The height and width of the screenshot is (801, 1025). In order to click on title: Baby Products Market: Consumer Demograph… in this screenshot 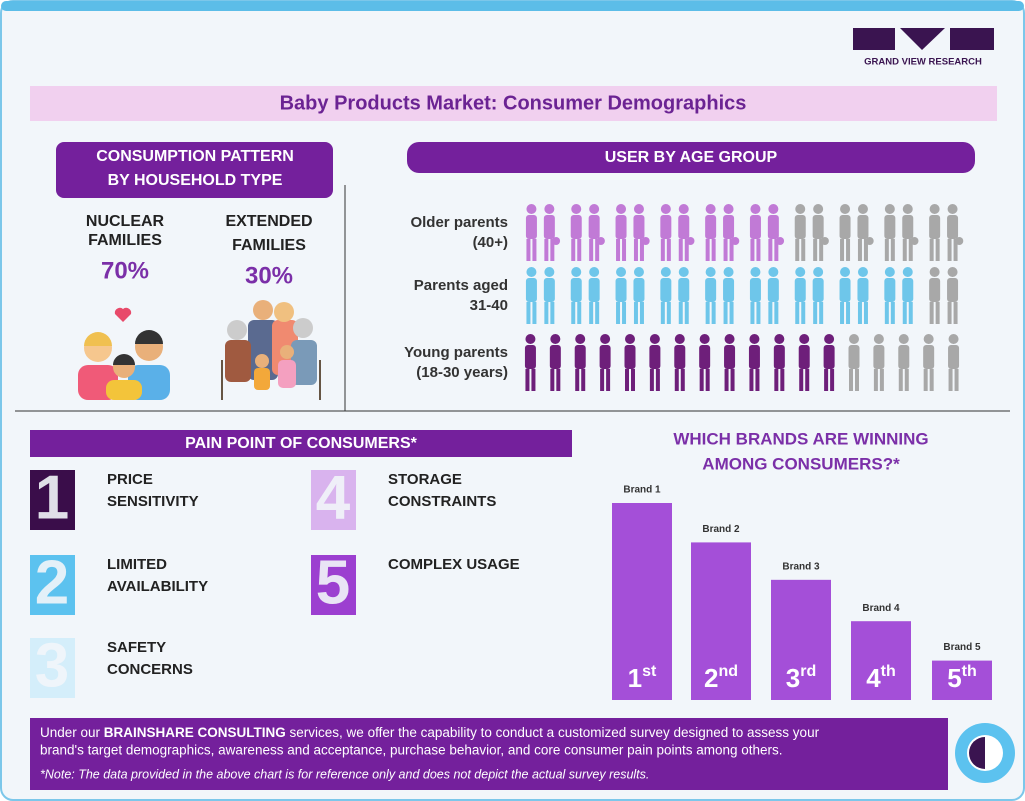, I will do `click(513, 103)`.